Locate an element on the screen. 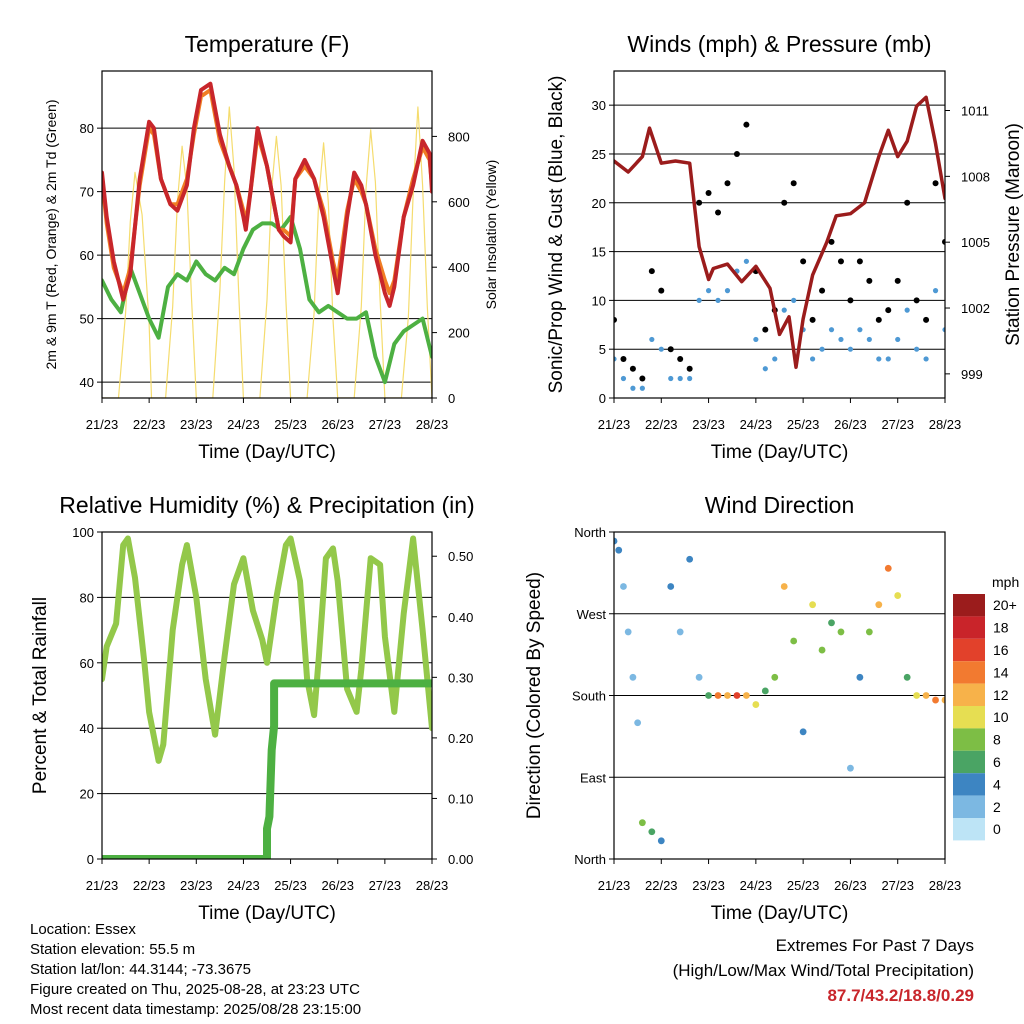 The image size is (1024, 1024). y-tick-label: 70 is located at coordinates (87, 192).